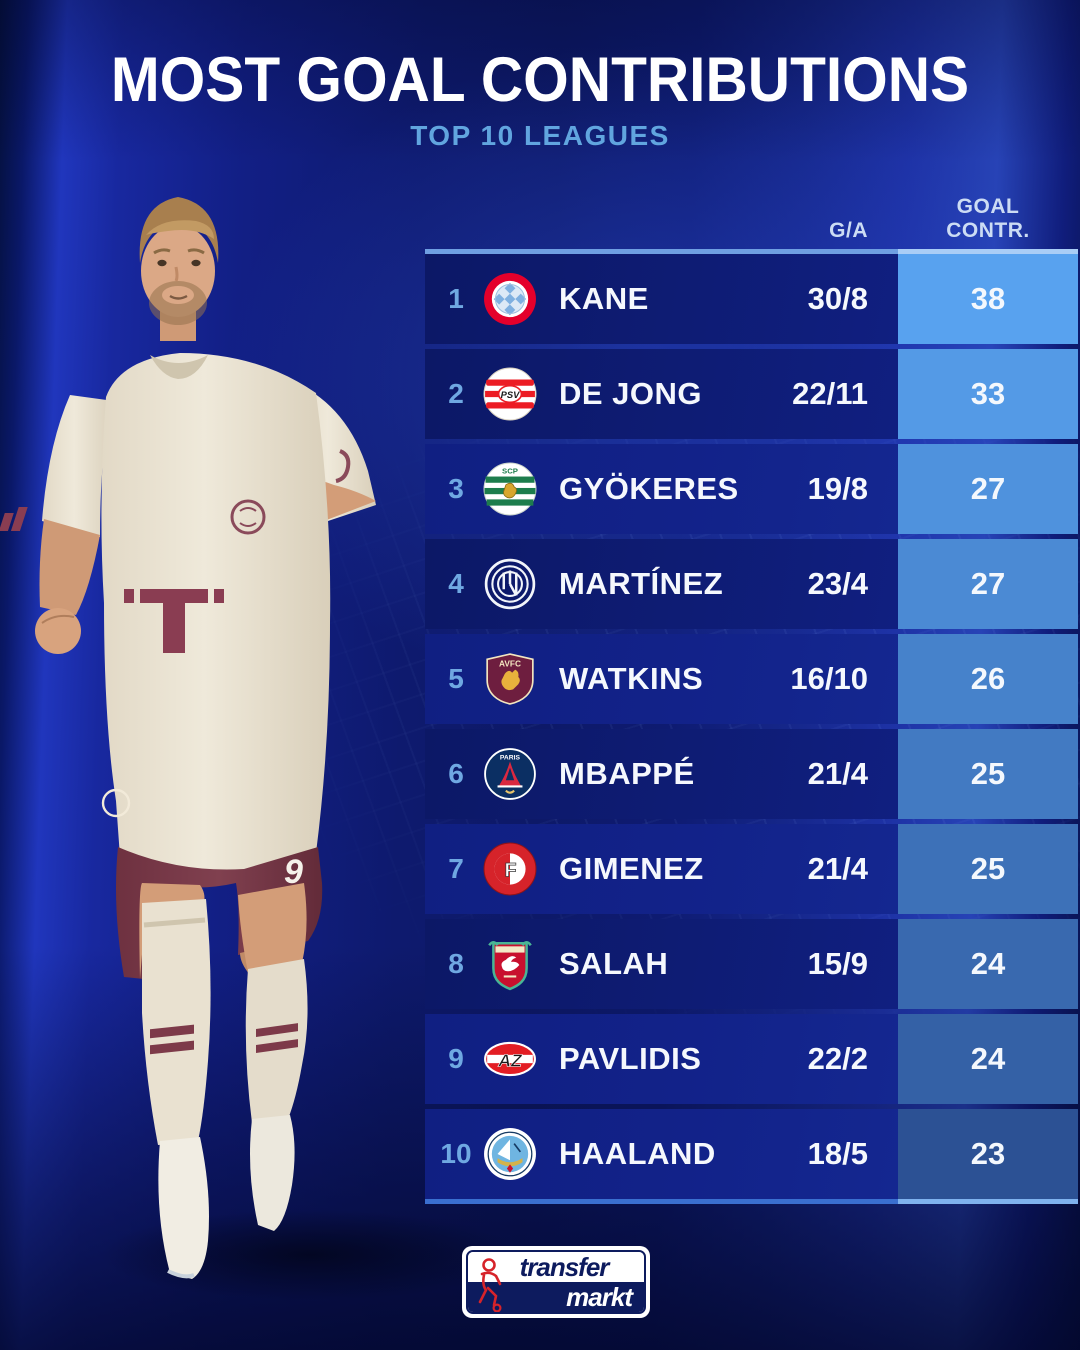 Image resolution: width=1080 pixels, height=1350 pixels. Describe the element at coordinates (988, 394) in the screenshot. I see `goal-contr-cell: 33` at that location.